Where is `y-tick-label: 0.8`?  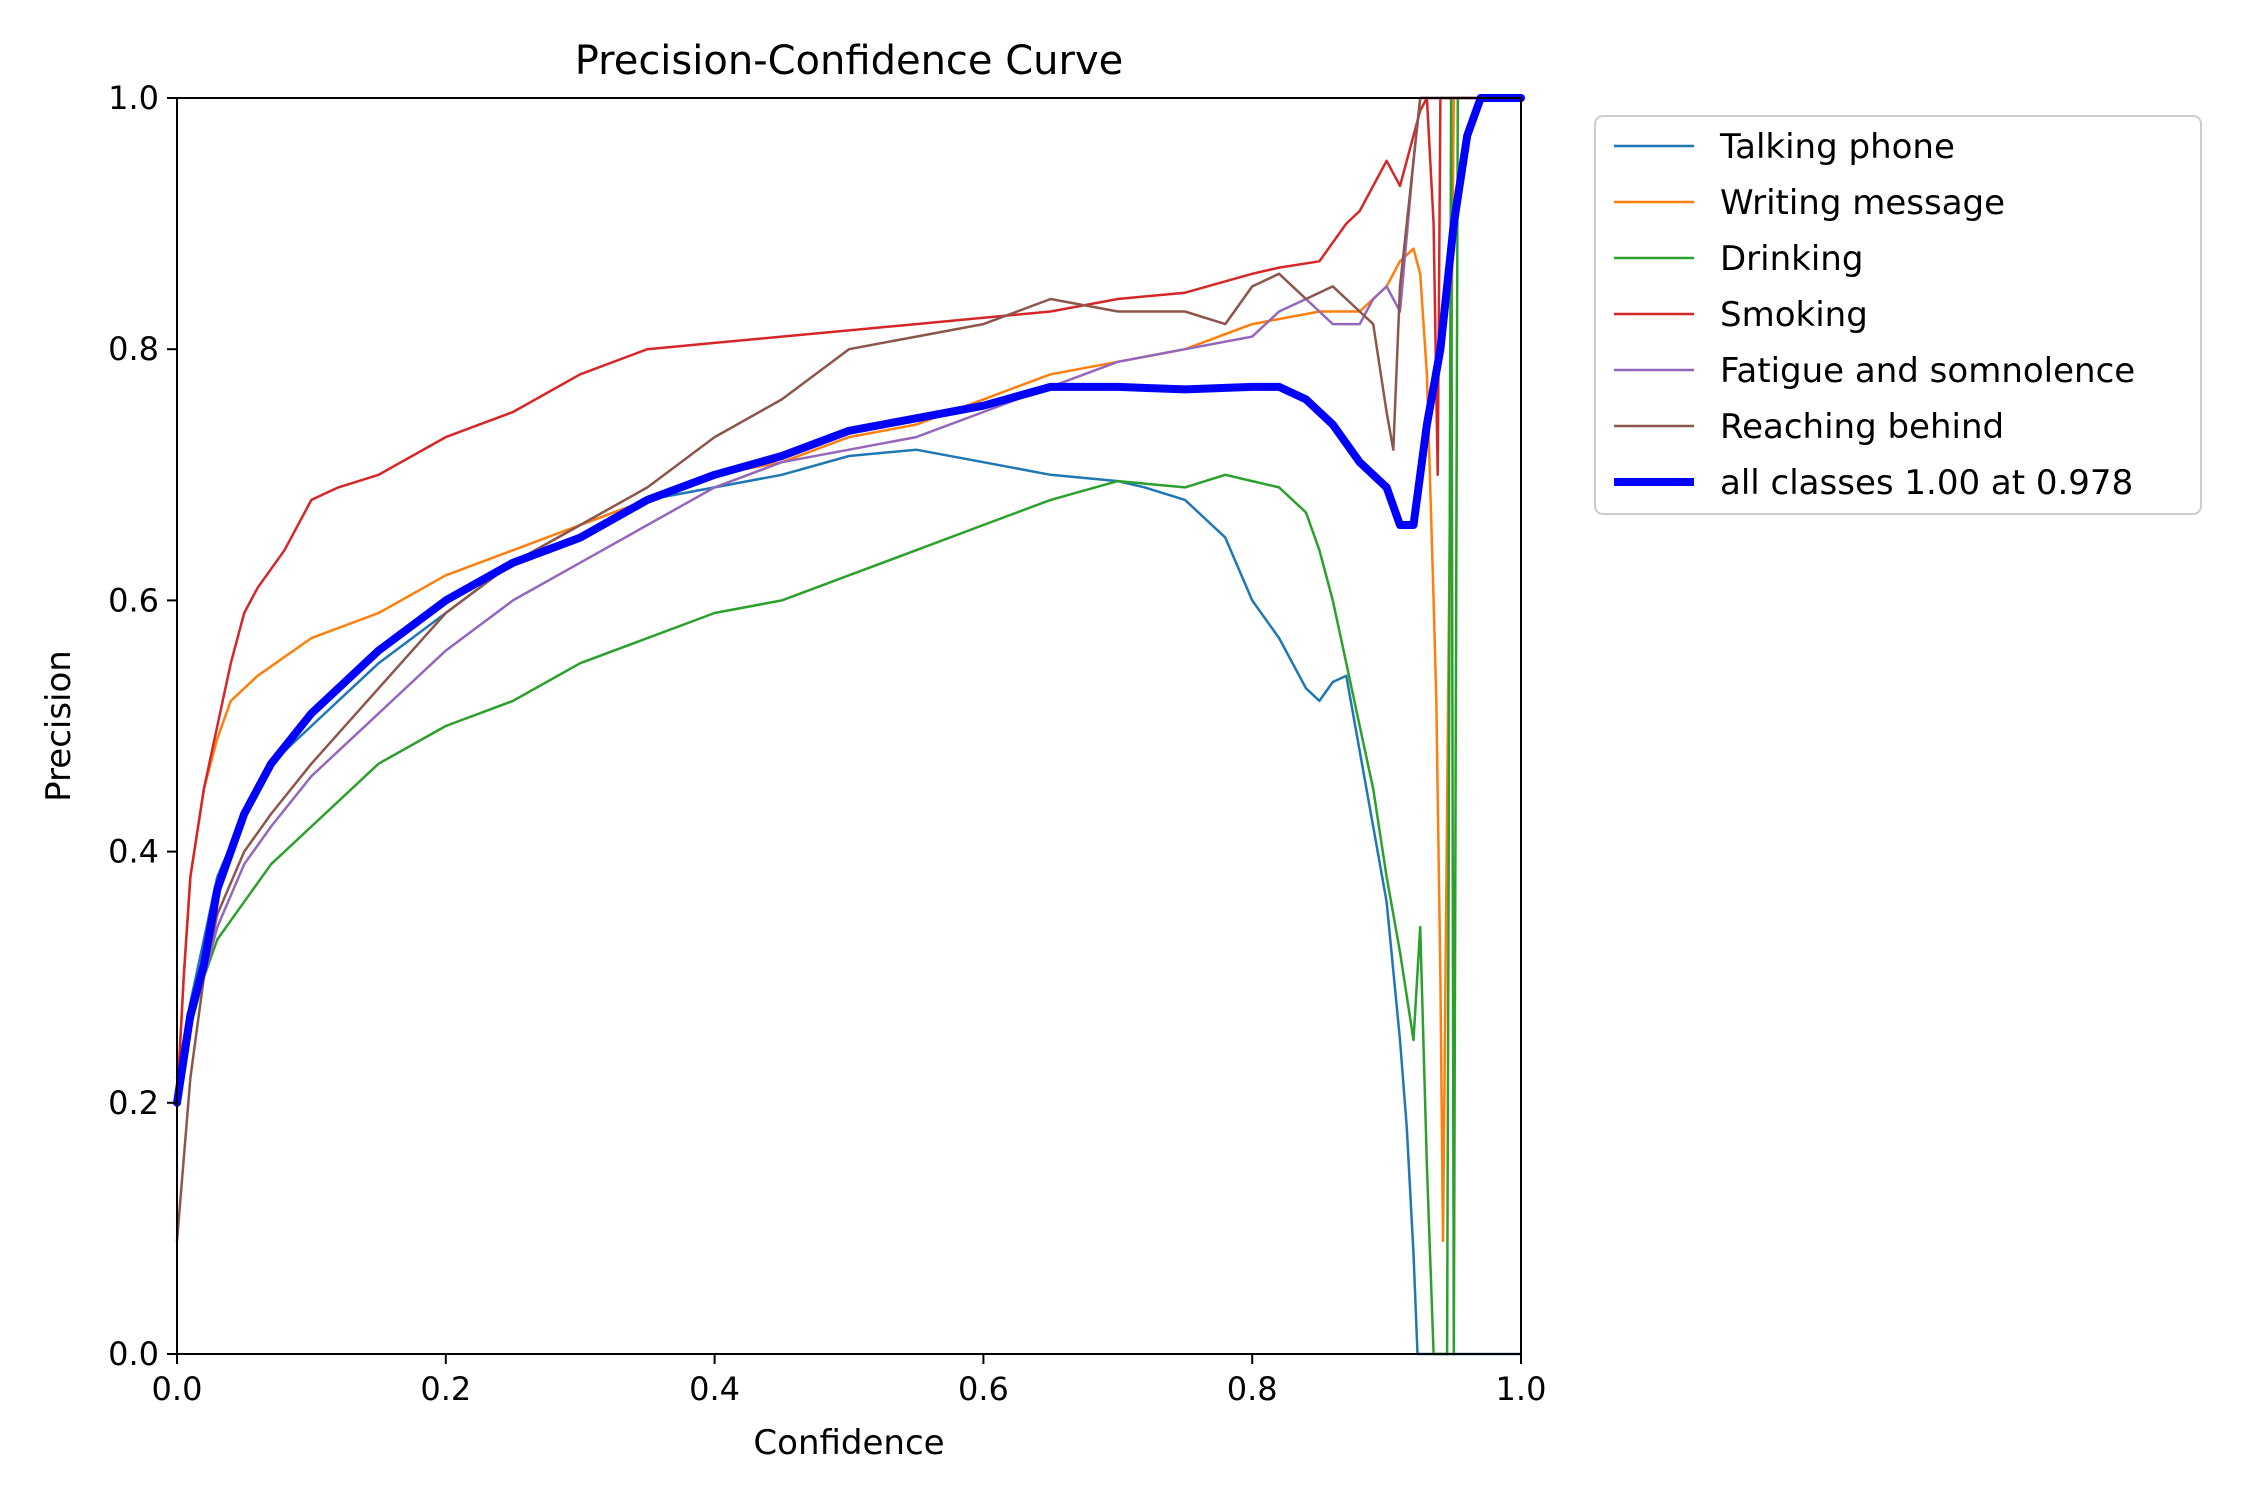 y-tick-label: 0.8 is located at coordinates (133, 349).